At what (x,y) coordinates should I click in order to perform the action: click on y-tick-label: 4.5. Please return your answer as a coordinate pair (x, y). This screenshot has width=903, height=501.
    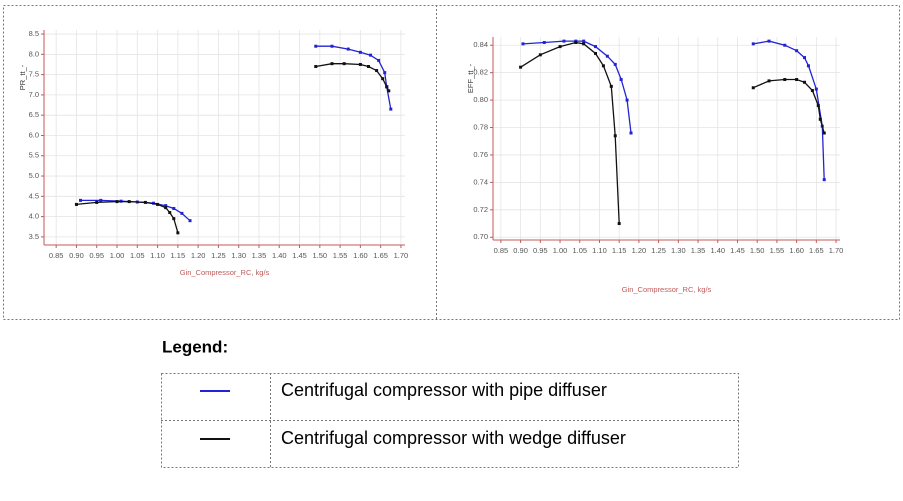
    Looking at the image, I should click on (34, 195).